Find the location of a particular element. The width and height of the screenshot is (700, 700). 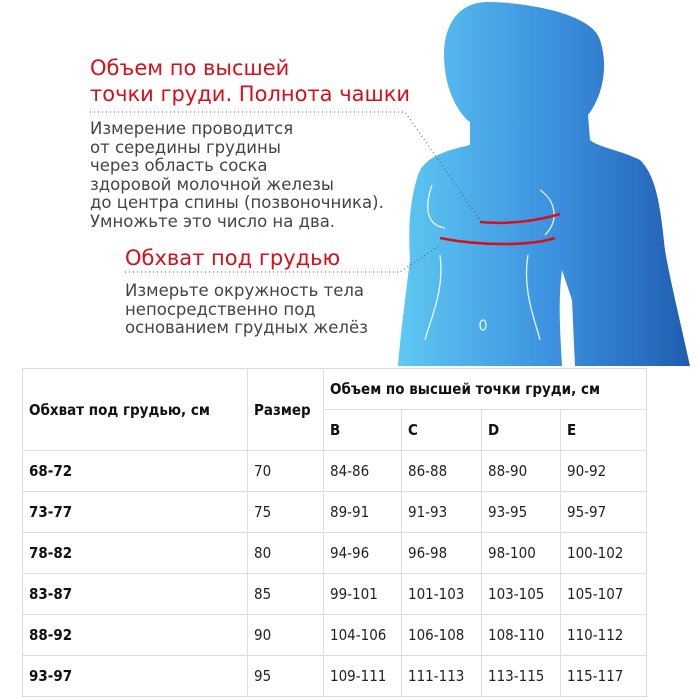

table-cup-row: B C D E is located at coordinates (335, 430).